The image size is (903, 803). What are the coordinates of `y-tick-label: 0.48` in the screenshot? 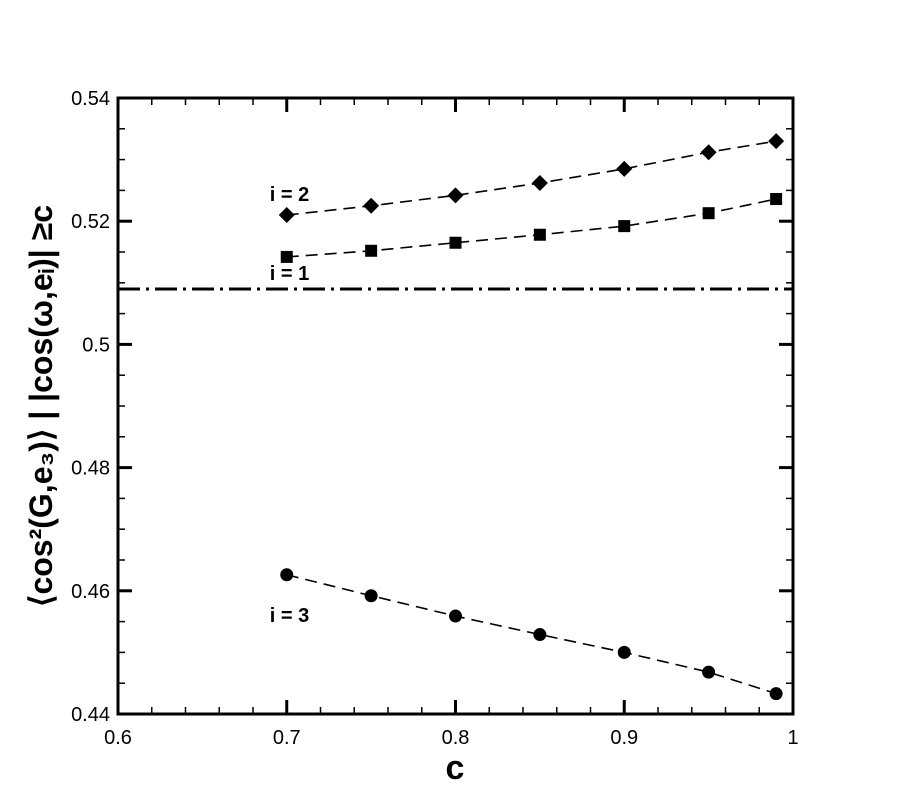 It's located at (90, 469).